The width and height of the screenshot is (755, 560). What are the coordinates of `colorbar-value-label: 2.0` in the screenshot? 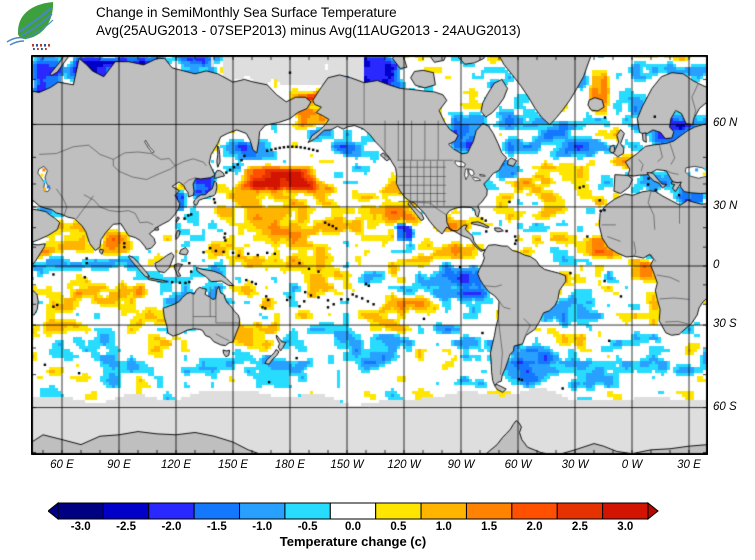 It's located at (534, 527).